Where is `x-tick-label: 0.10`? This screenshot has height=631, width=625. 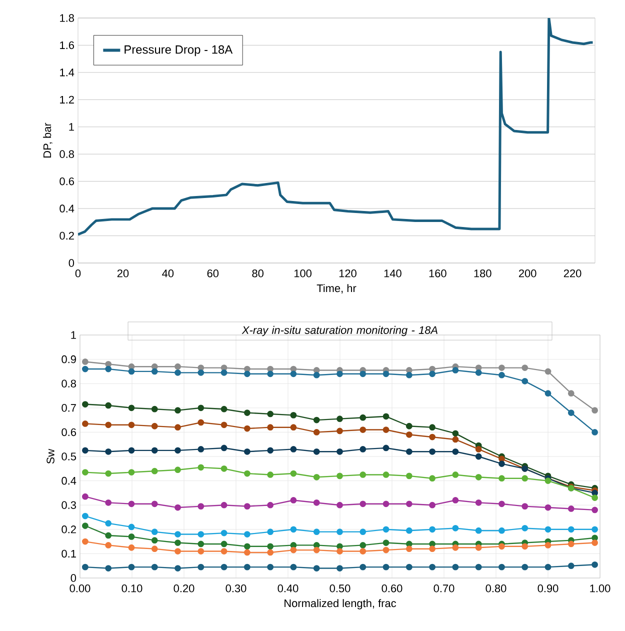 x-tick-label: 0.10 is located at coordinates (132, 588).